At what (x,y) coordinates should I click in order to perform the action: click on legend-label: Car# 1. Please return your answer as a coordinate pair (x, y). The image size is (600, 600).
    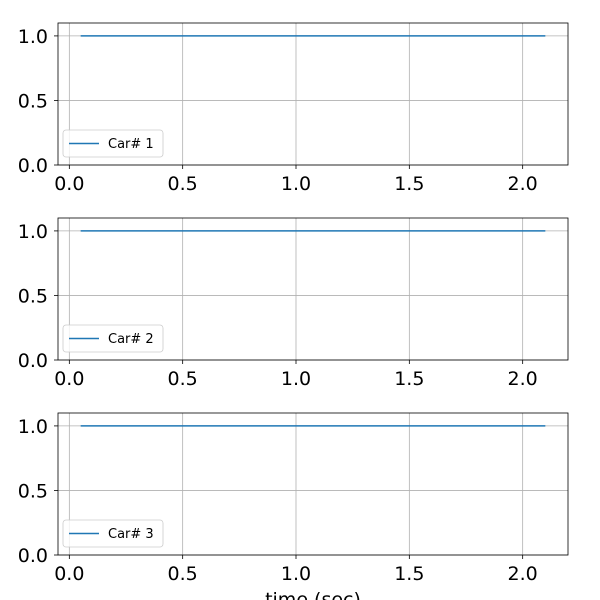
    Looking at the image, I should click on (131, 144).